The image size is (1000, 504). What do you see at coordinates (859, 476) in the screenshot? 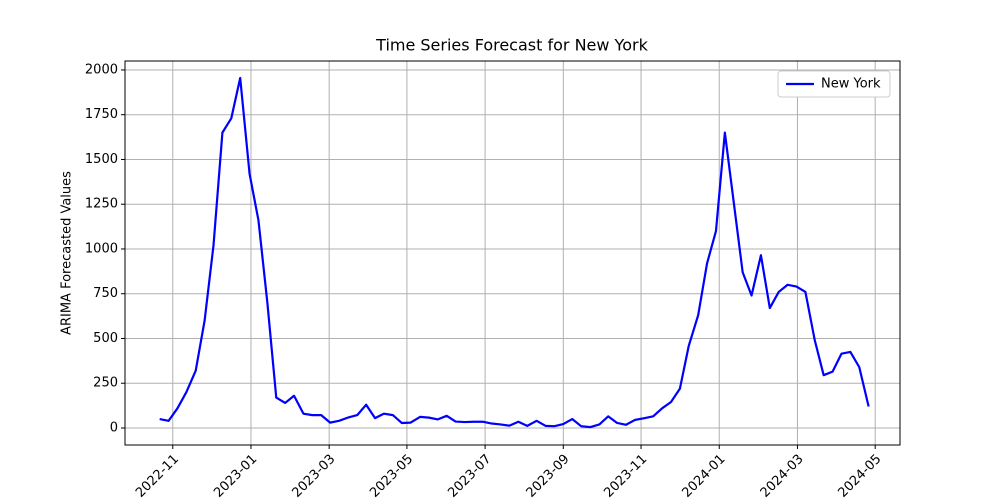
I see `x-tick-label: 2024-05` at bounding box center [859, 476].